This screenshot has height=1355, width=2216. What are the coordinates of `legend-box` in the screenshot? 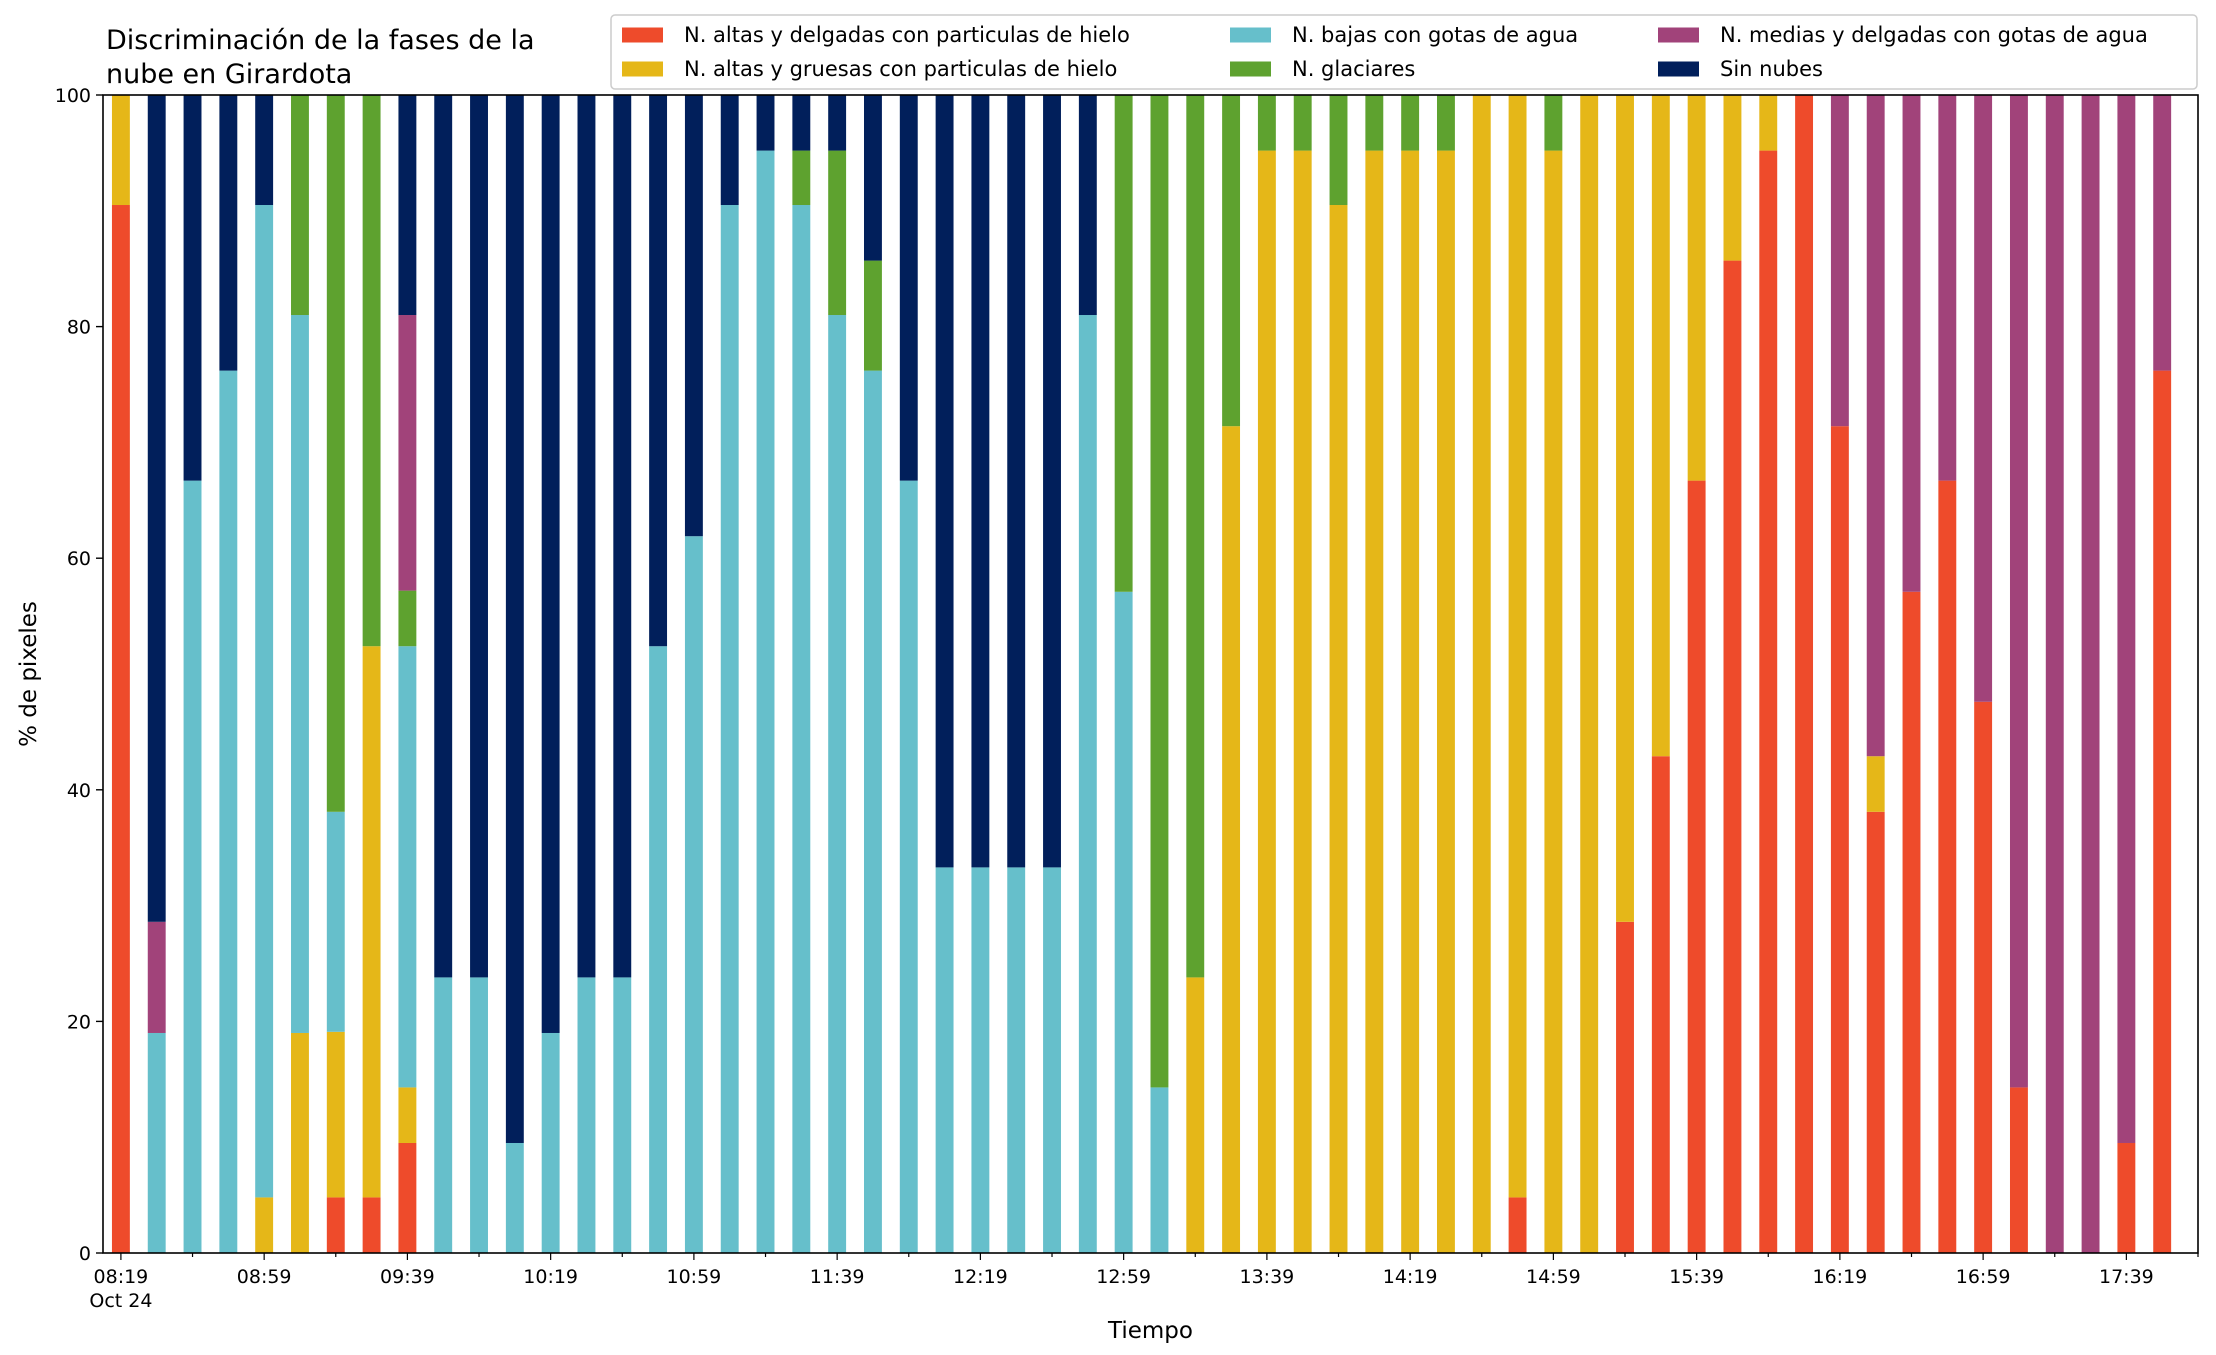 It's located at (1404, 52).